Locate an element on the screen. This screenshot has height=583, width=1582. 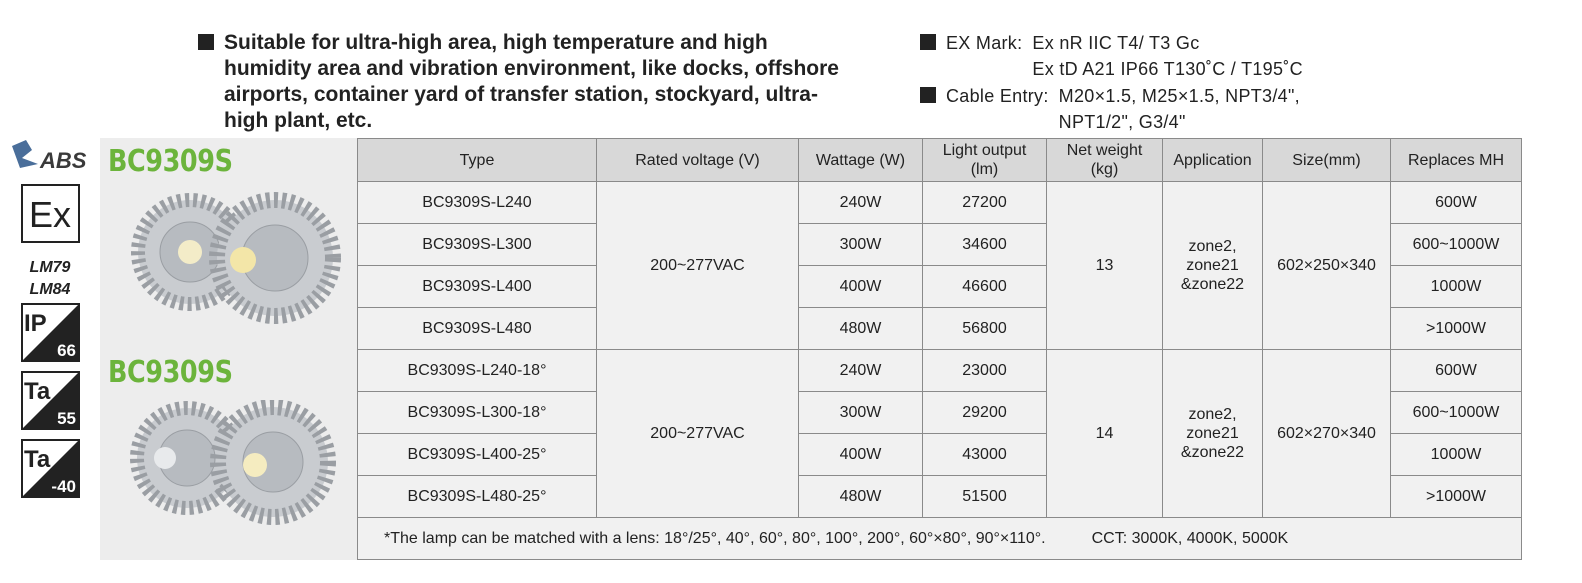
table-row: BC9309S-L300-18° 300W 29200 600~1000W is located at coordinates (939, 412).